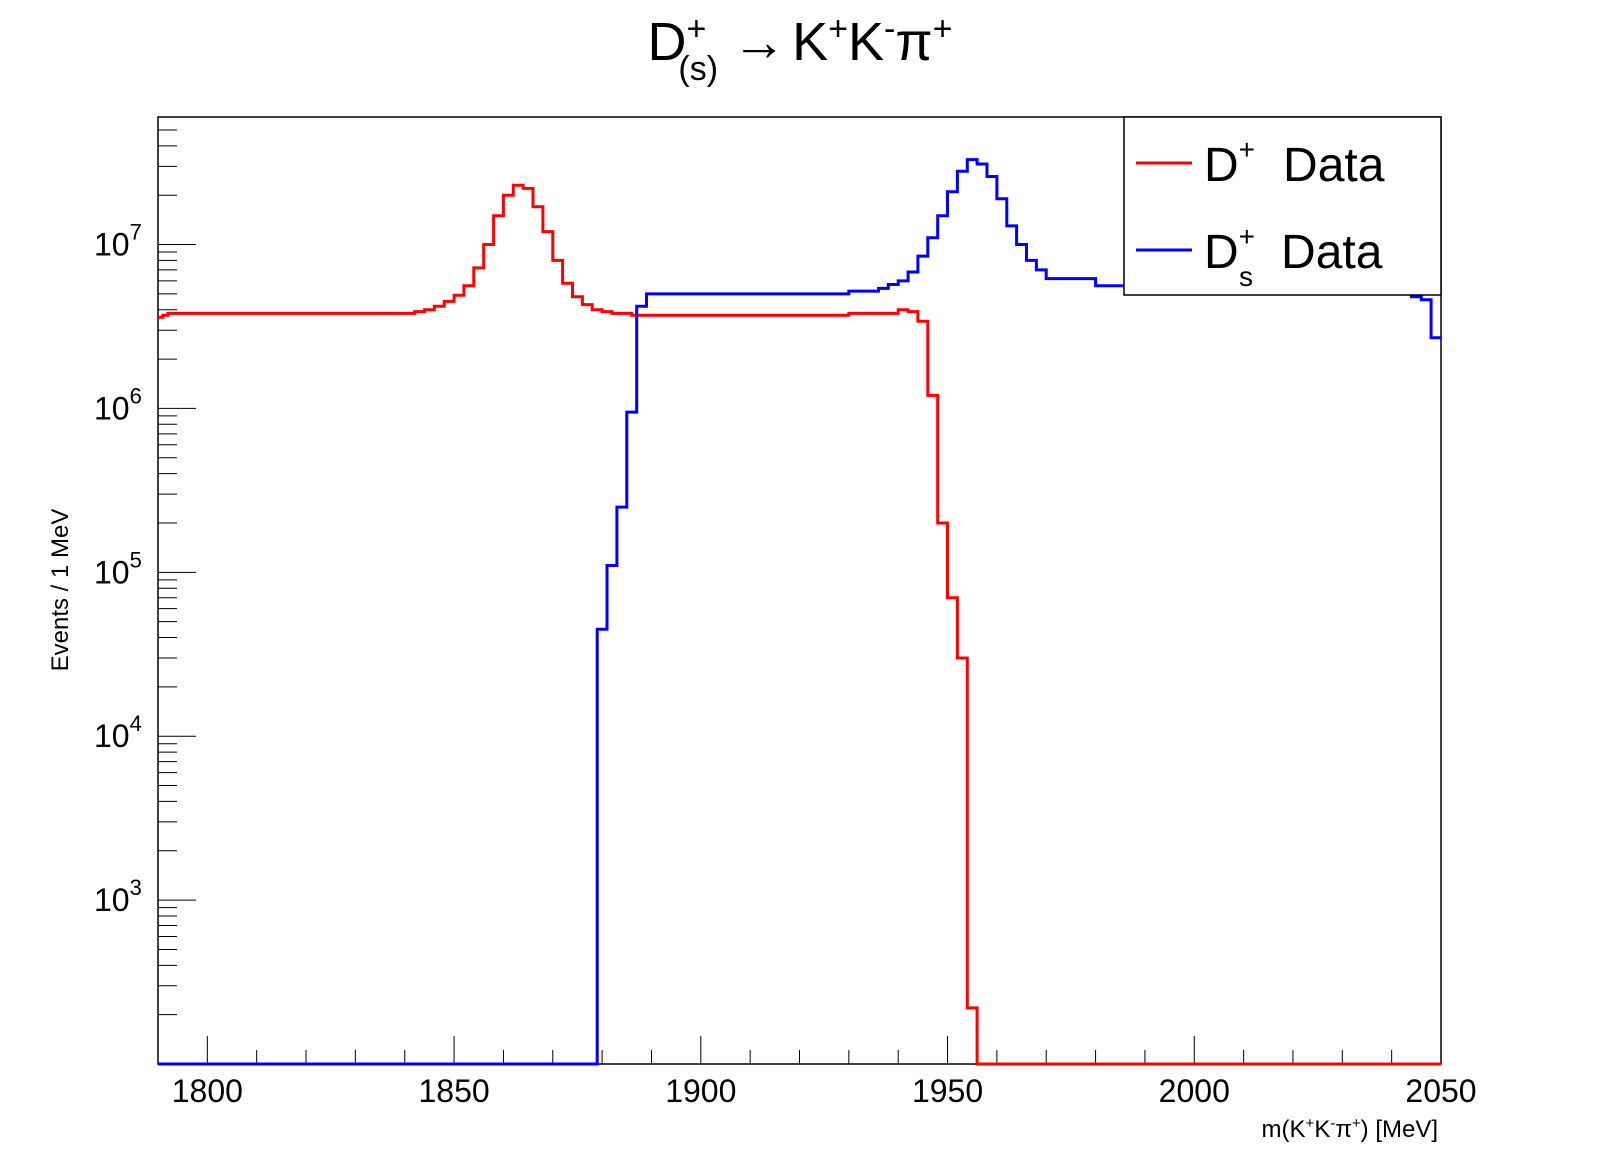 This screenshot has height=1176, width=1598. I want to click on xlabel-part-4: ) [MeV], so click(1399, 1129).